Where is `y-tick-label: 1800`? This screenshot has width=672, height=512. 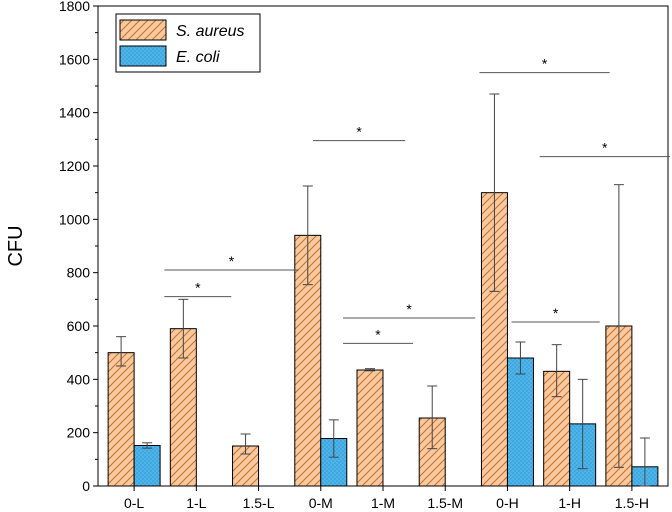 y-tick-label: 1800 is located at coordinates (74, 7).